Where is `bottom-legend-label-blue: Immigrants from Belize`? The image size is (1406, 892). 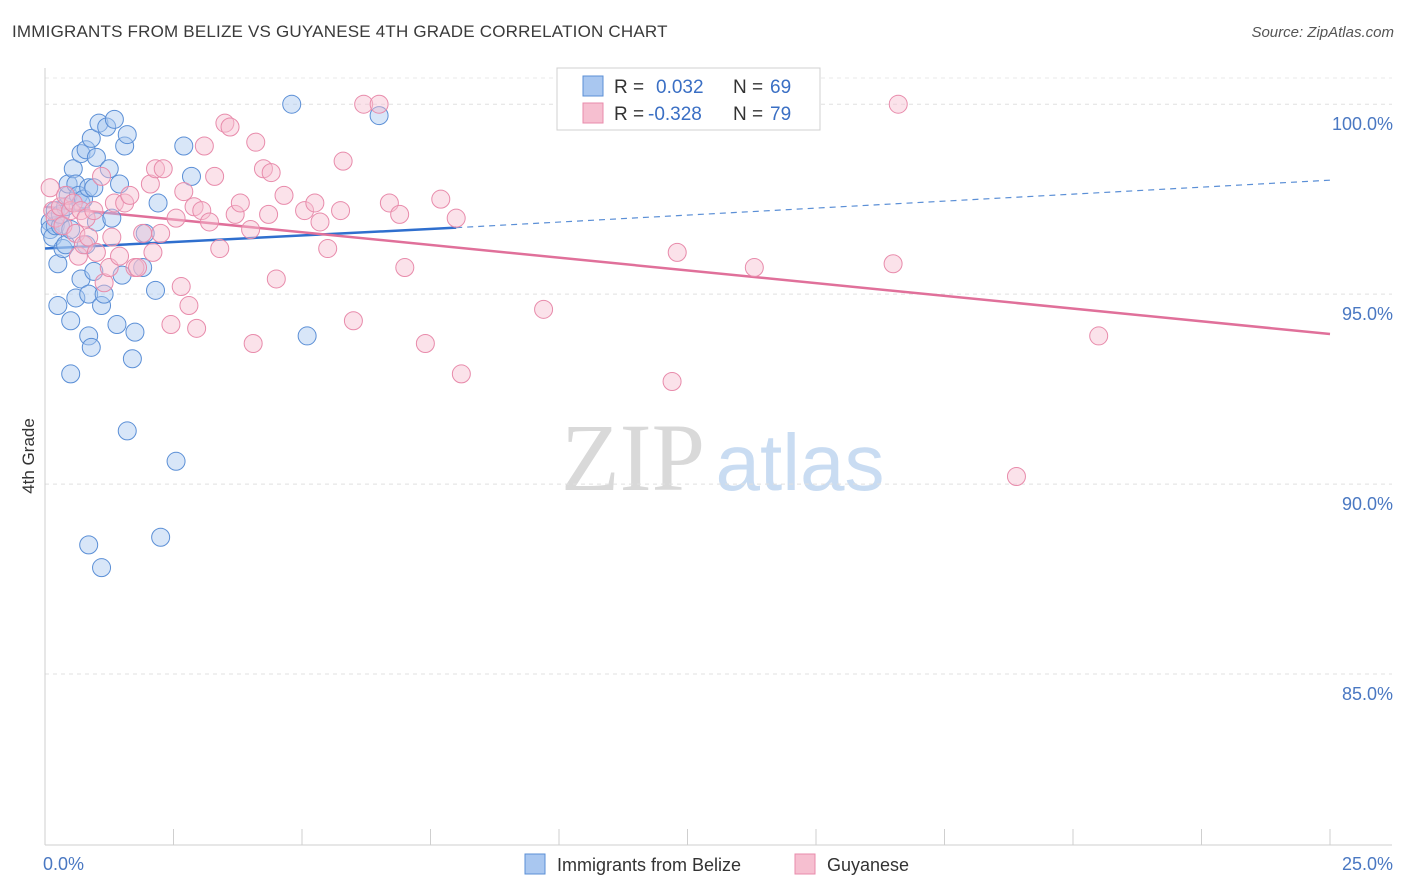
bottom-legend-label-blue: Immigrants from Belize is located at coordinates (649, 865).